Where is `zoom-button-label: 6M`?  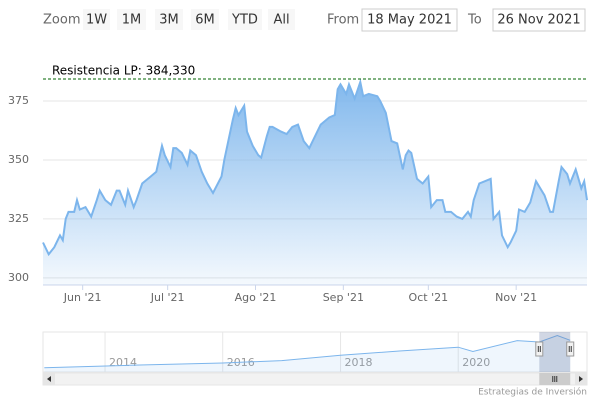 zoom-button-label: 6M is located at coordinates (205, 20).